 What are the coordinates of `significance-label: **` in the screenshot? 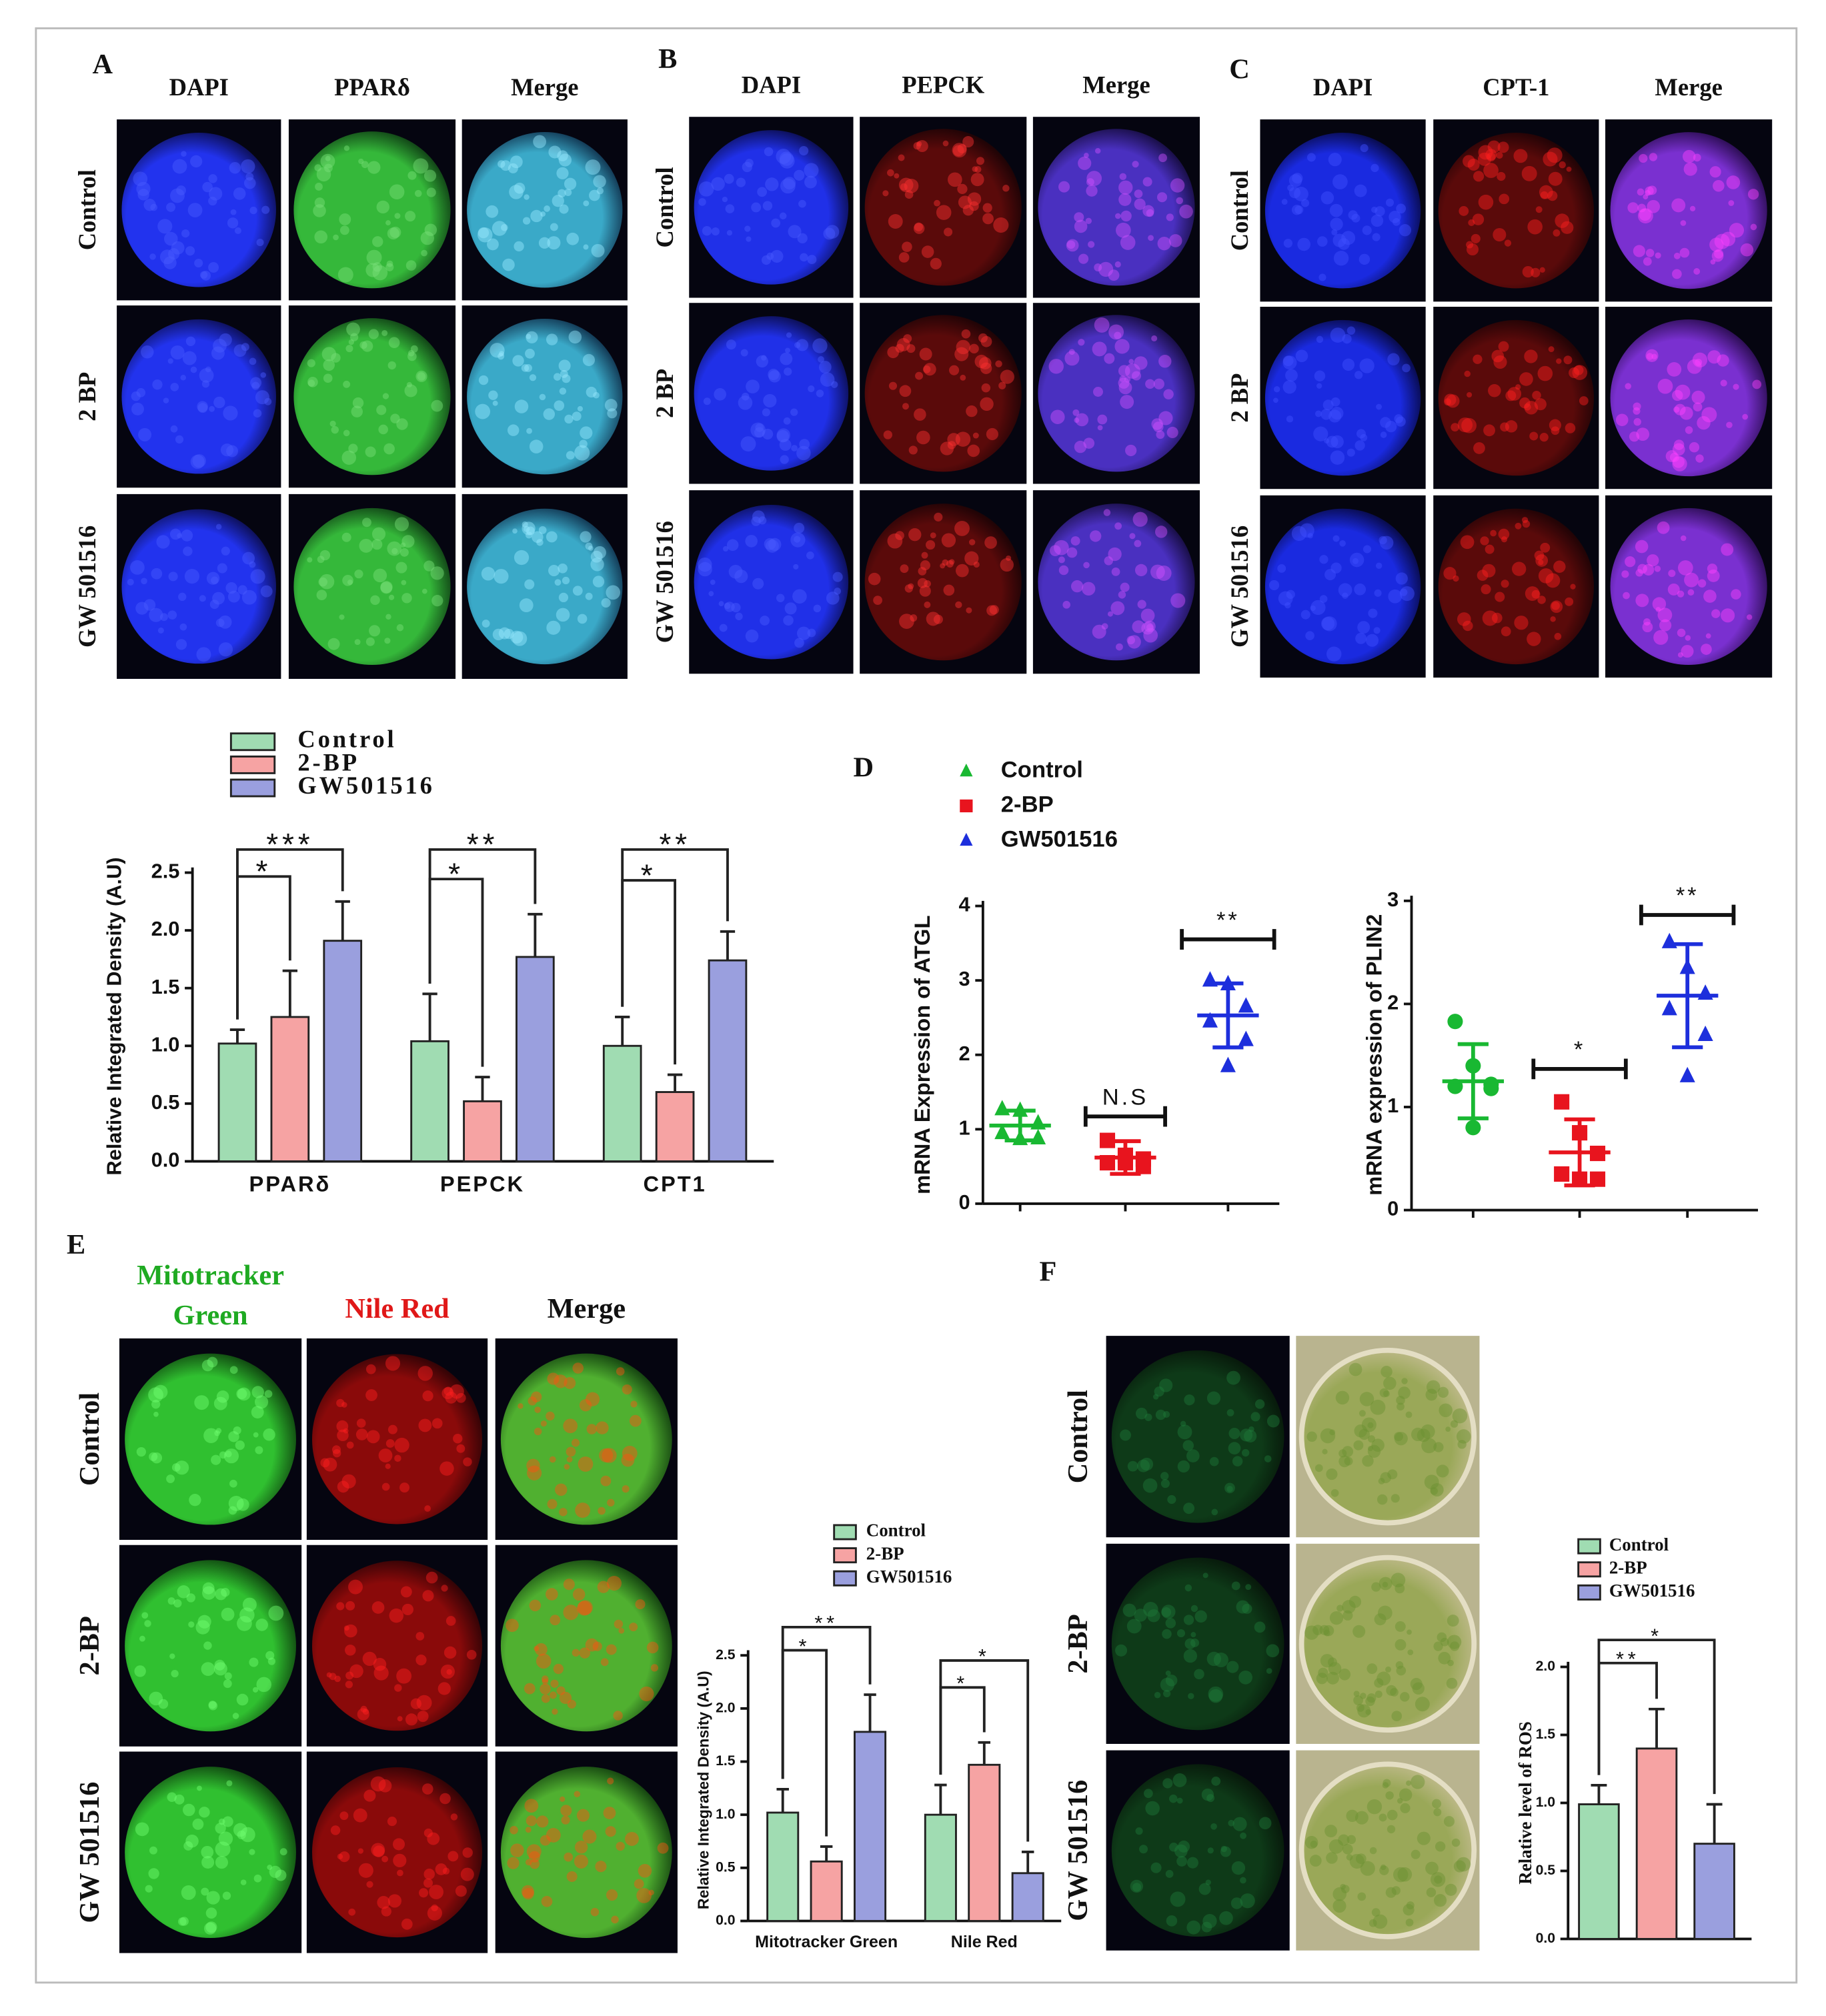 It's located at (1628, 1659).